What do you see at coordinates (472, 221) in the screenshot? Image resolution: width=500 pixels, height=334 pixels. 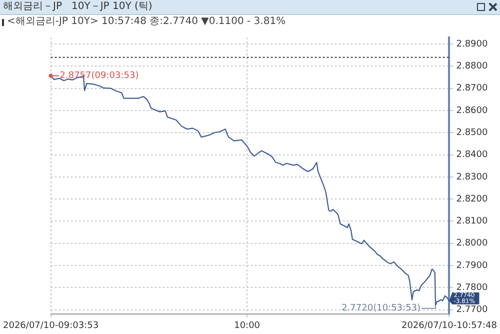 I see `y-tick-label: 2.8100` at bounding box center [472, 221].